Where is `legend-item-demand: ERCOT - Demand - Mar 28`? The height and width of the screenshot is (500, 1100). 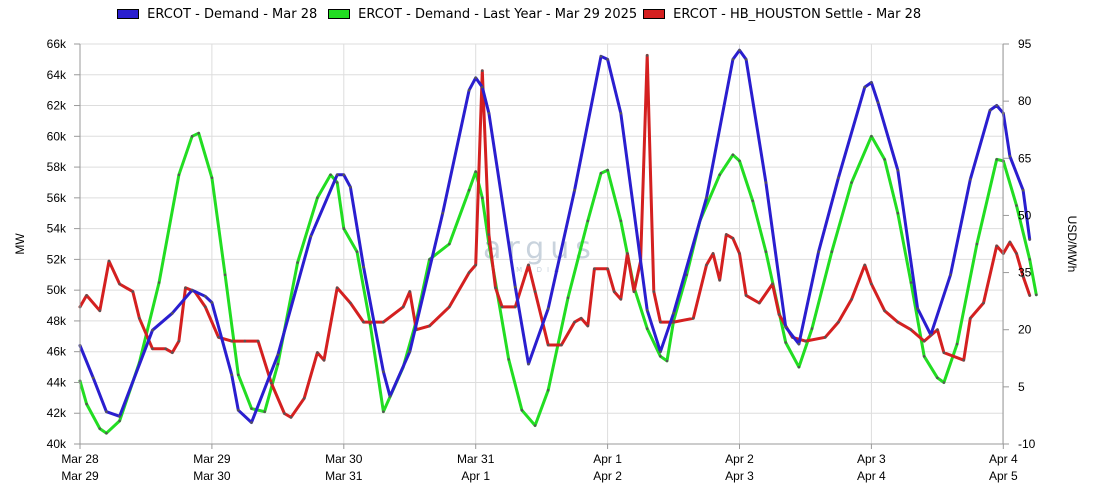 legend-item-demand: ERCOT - Demand - Mar 28 is located at coordinates (217, 14).